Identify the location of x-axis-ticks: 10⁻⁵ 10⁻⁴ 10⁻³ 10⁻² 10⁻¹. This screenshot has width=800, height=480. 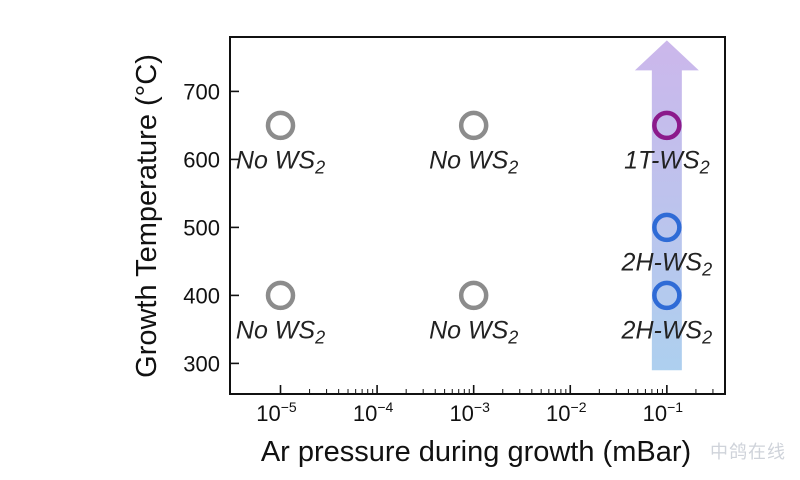
(485, 405).